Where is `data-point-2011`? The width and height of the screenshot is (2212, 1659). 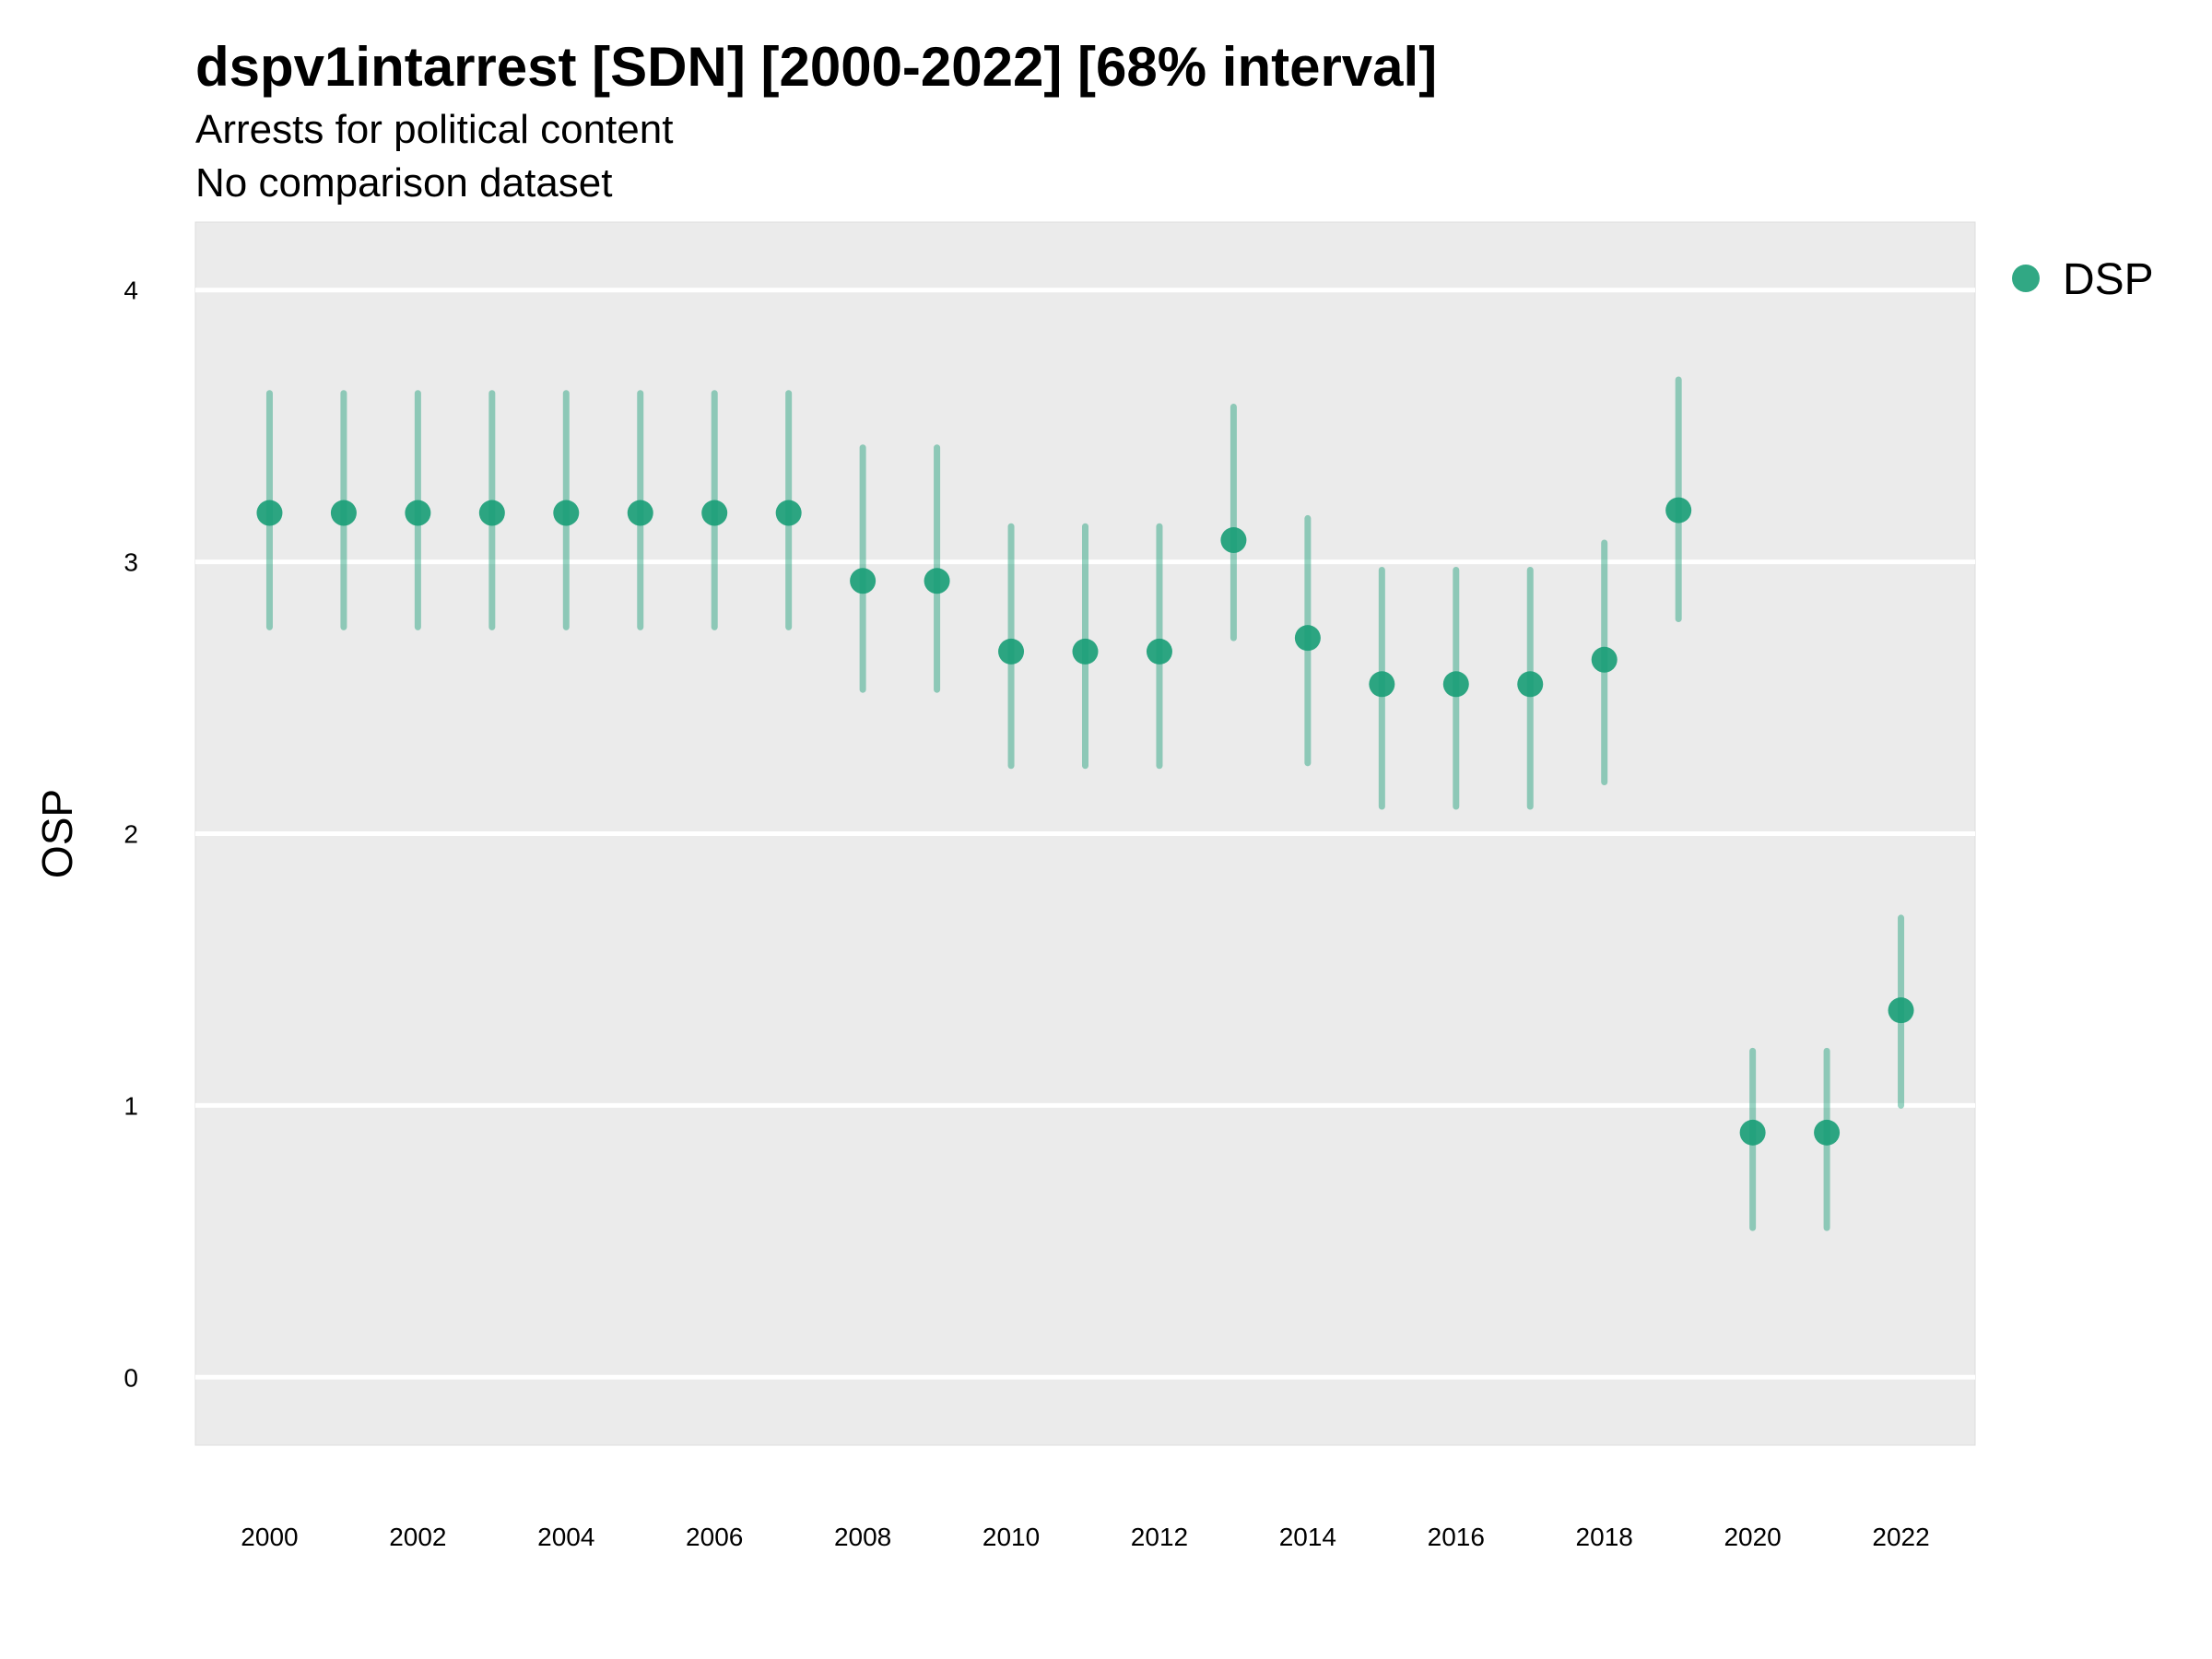 data-point-2011 is located at coordinates (1085, 651).